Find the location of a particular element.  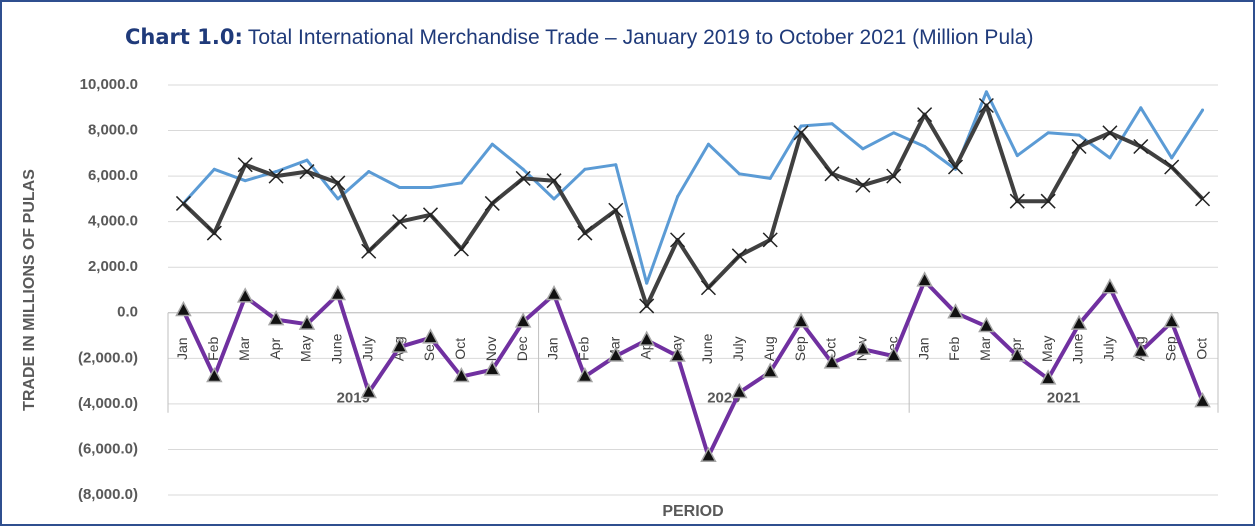

x-tick-label: Aug is located at coordinates (769, 348).